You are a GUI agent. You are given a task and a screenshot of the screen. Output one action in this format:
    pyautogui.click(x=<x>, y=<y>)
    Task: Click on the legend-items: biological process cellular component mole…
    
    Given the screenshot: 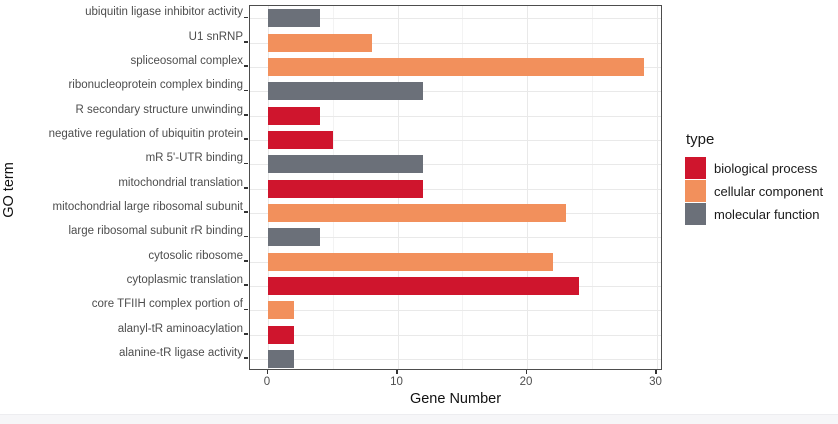 What is the action you would take?
    pyautogui.click(x=754, y=191)
    